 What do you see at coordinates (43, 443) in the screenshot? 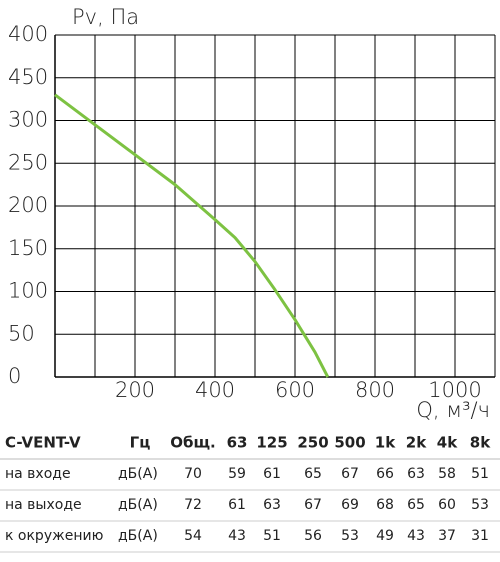
I see `table-header: C-VENT-V` at bounding box center [43, 443].